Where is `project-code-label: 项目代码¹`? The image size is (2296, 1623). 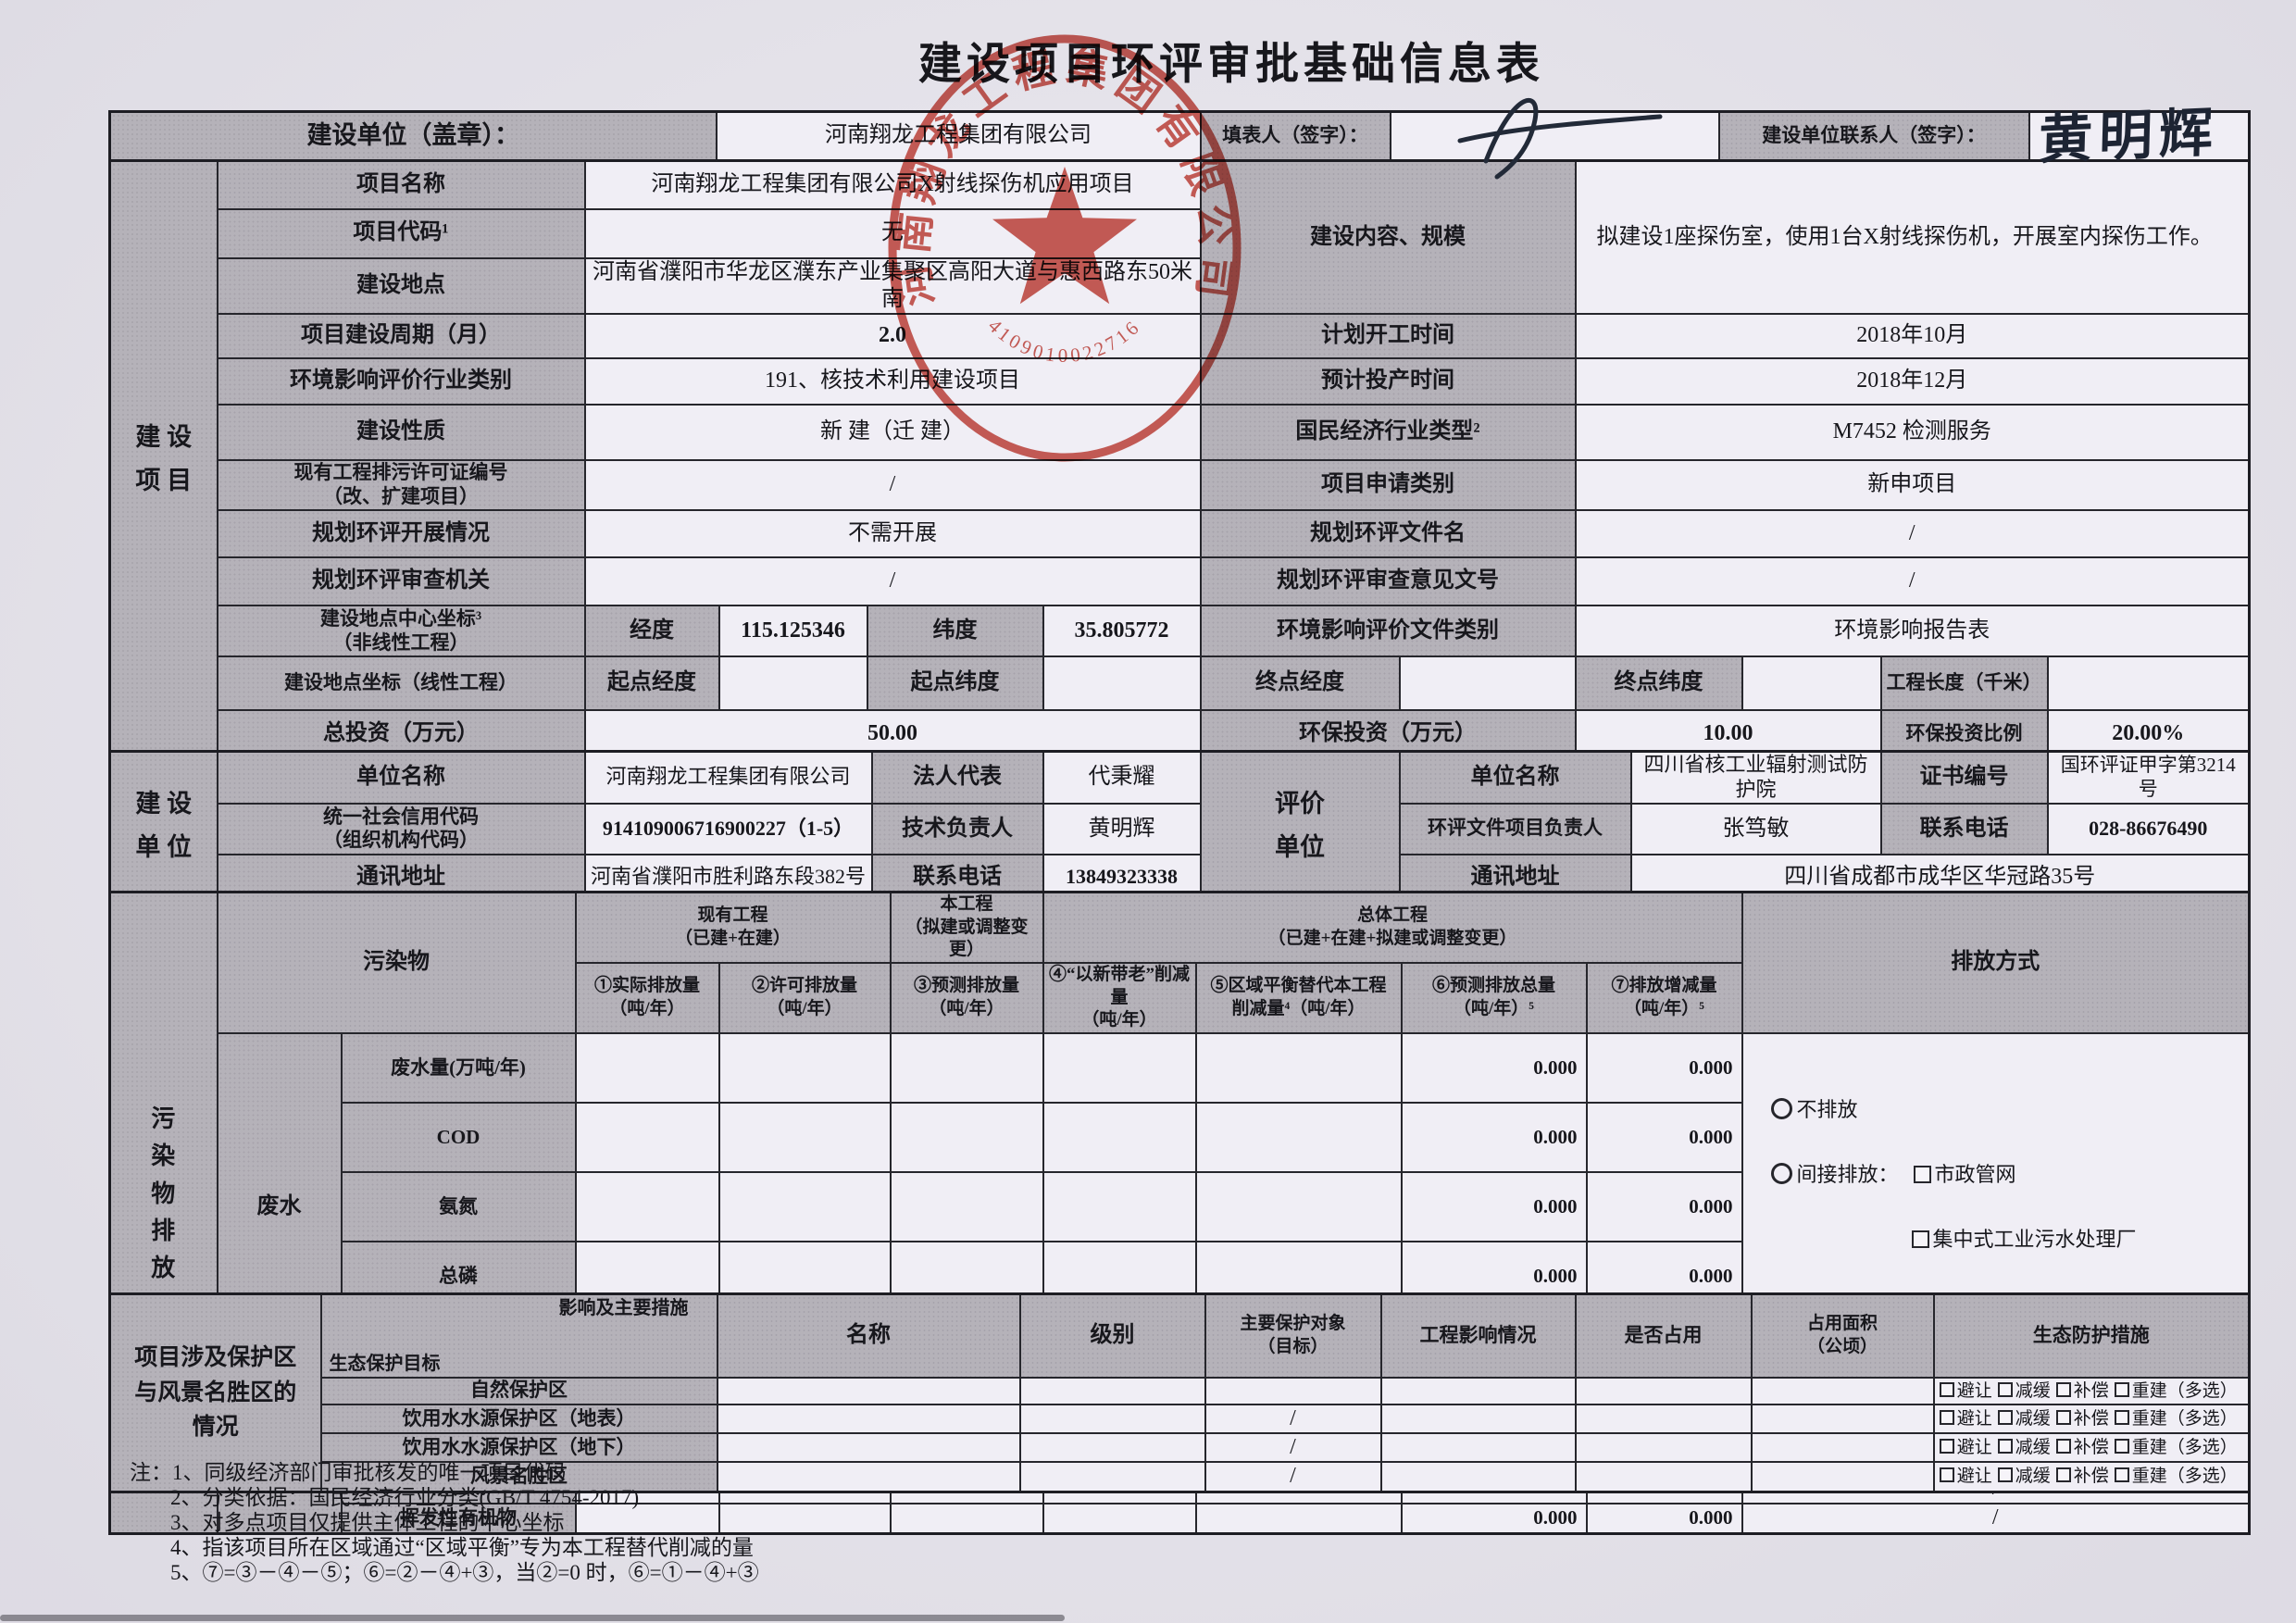 project-code-label: 项目代码¹ is located at coordinates (401, 233).